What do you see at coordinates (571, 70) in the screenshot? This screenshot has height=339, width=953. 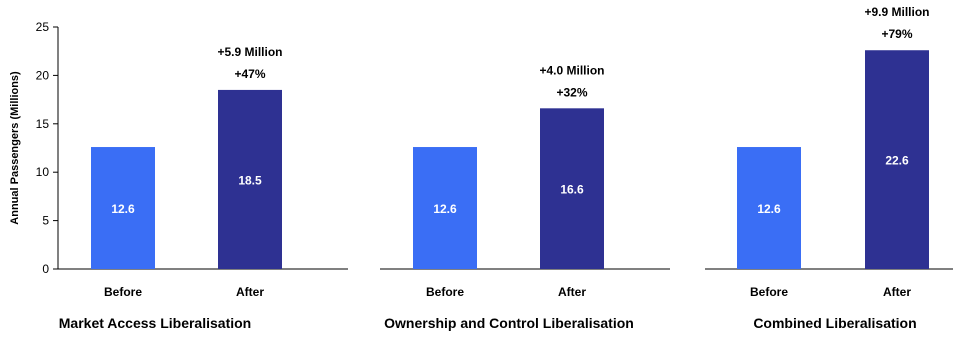 I see `change-annotation-amount: +4.0 Million` at bounding box center [571, 70].